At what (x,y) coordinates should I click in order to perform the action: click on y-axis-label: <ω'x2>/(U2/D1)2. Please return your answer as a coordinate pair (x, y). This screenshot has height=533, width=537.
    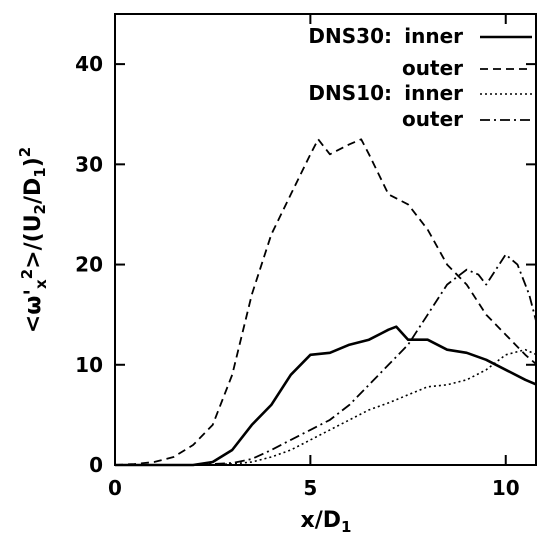
    Looking at the image, I should click on (33, 240).